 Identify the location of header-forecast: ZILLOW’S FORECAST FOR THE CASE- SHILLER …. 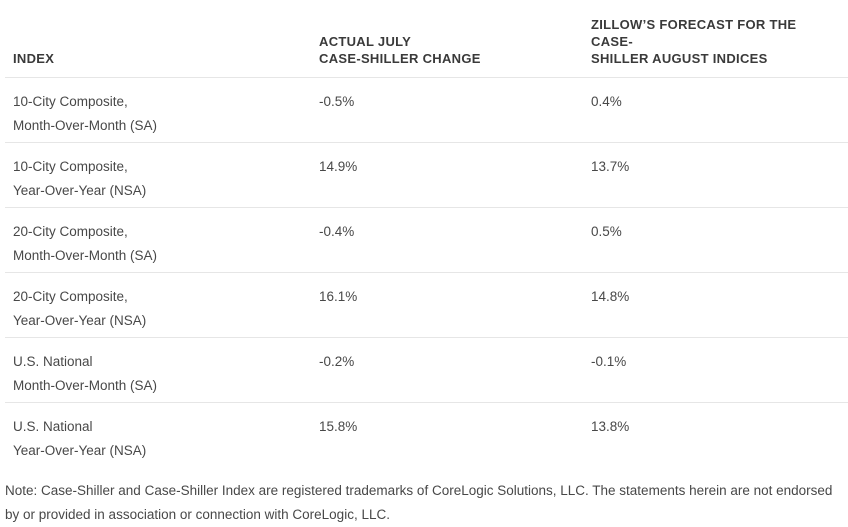
(715, 39).